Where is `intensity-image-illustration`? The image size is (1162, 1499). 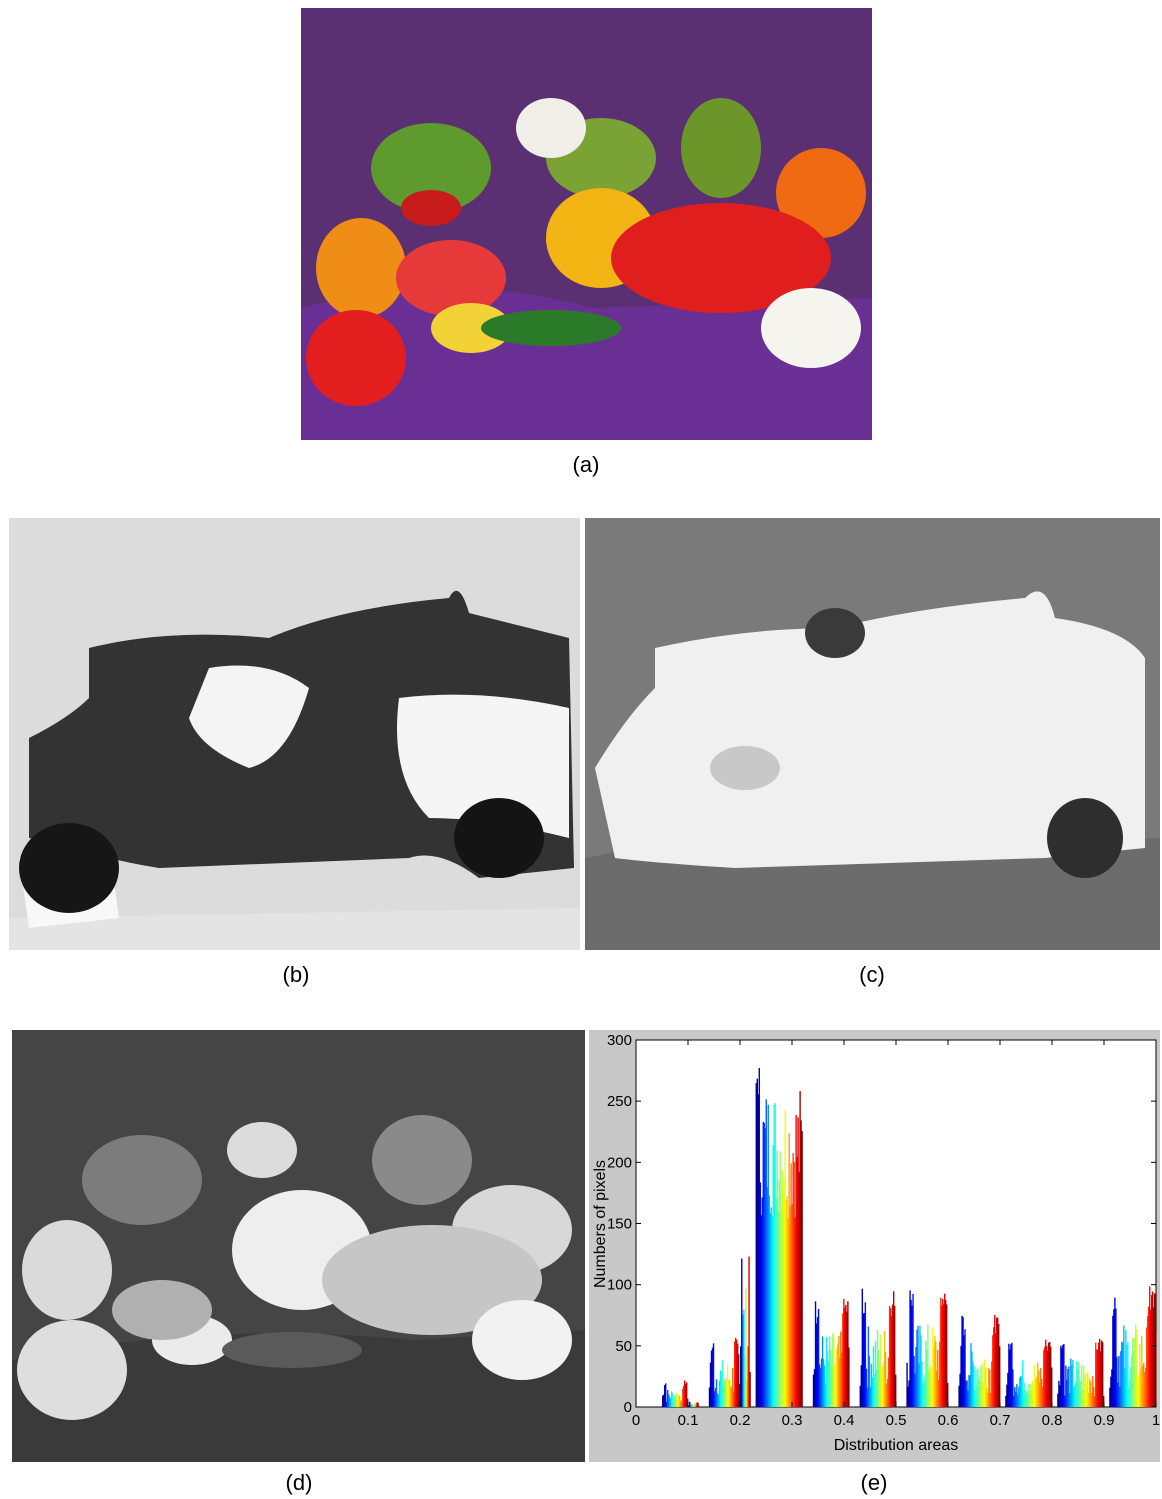 intensity-image-illustration is located at coordinates (298, 1246).